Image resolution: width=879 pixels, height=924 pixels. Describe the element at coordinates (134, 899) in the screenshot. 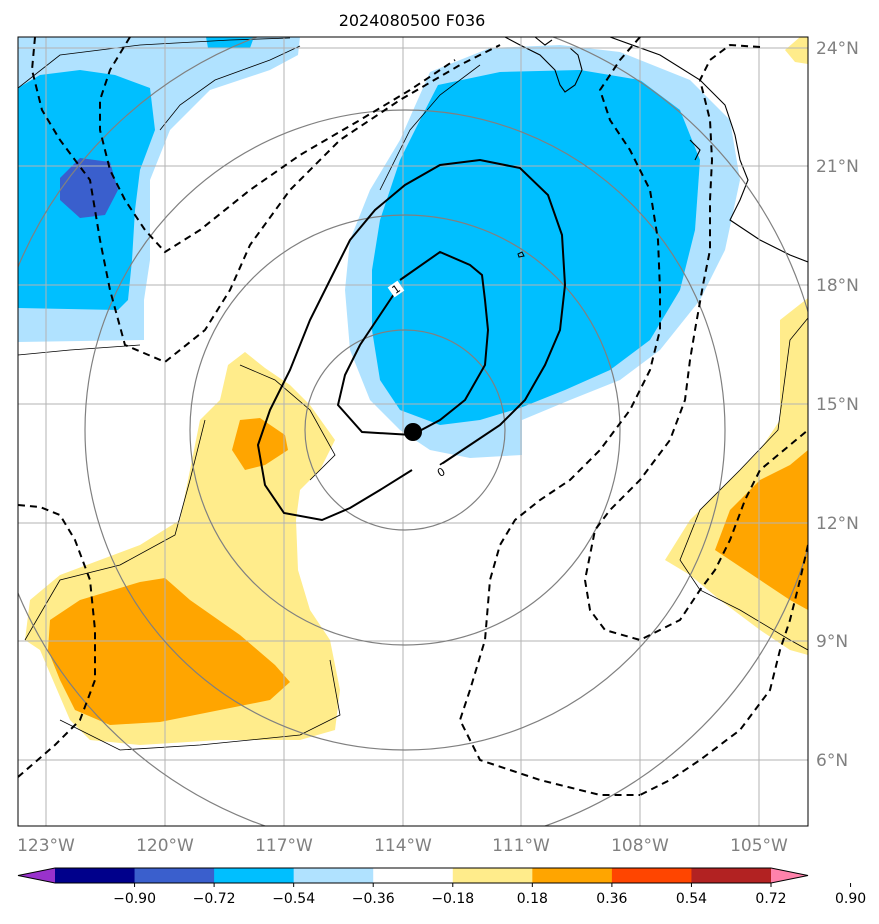

I see `colorbar-tick-label: −0.90` at that location.